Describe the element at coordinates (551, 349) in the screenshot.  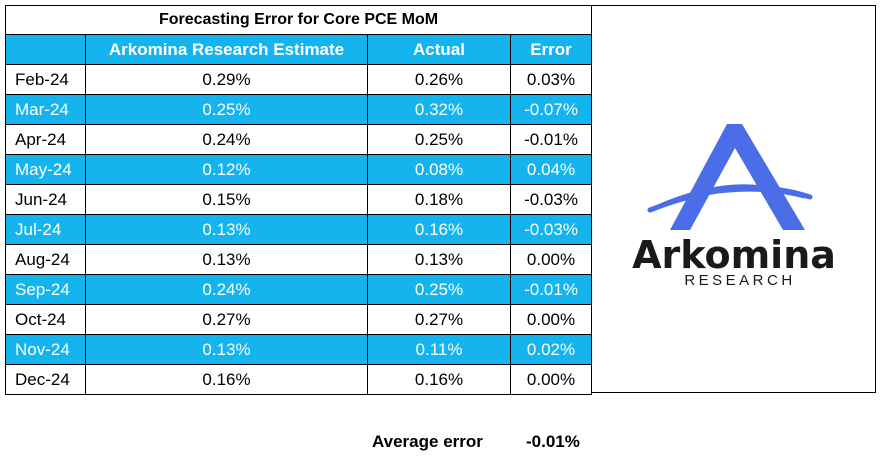
I see `error-cell: 0.02%` at that location.